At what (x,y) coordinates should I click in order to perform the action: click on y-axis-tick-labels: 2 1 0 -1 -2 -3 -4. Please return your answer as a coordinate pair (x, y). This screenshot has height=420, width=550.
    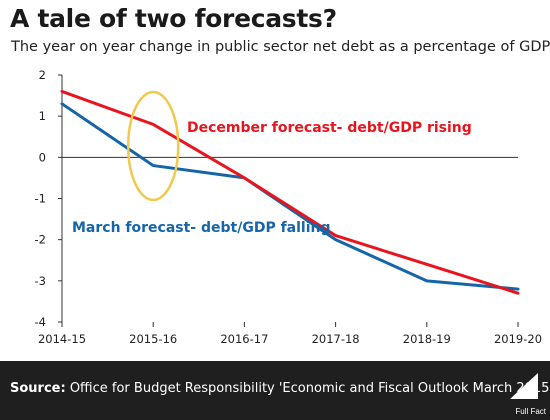
    Looking at the image, I should click on (48, 198).